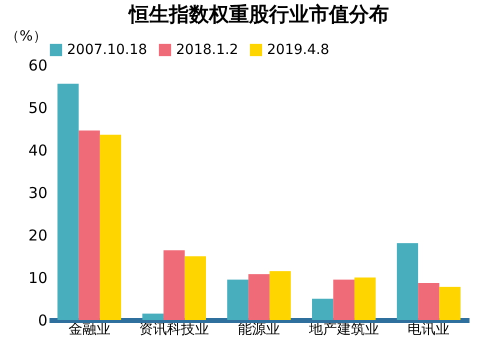 This screenshot has height=364, width=500. I want to click on y-tick-label: 40, so click(38, 151).